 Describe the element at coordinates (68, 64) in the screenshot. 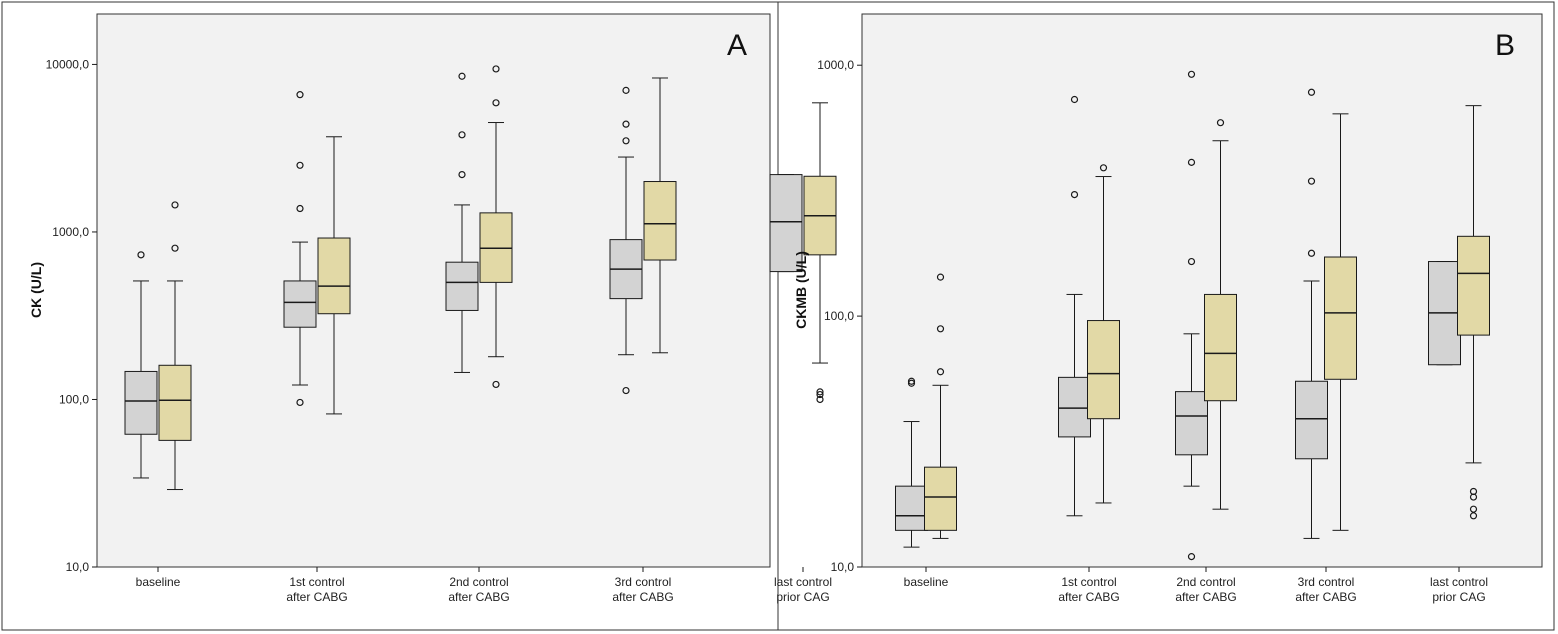

I see `y-tick-label: 10000,0` at that location.